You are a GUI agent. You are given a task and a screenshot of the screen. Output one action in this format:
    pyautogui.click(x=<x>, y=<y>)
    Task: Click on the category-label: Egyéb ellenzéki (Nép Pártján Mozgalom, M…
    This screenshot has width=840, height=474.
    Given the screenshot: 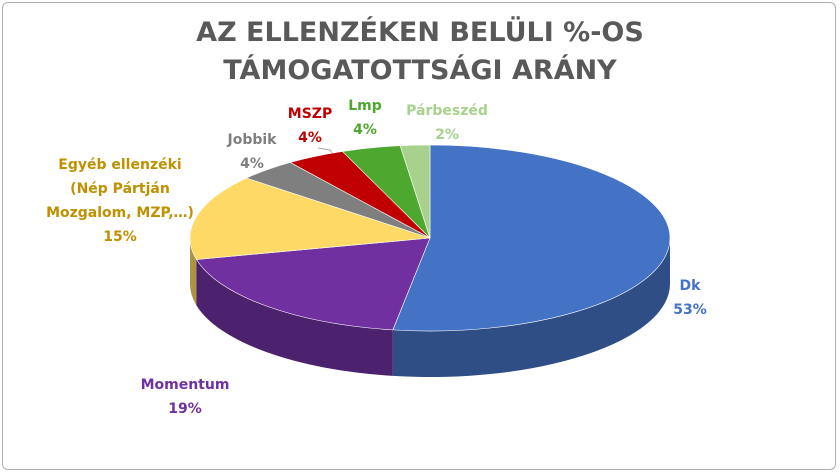 What is the action you would take?
    pyautogui.click(x=120, y=189)
    